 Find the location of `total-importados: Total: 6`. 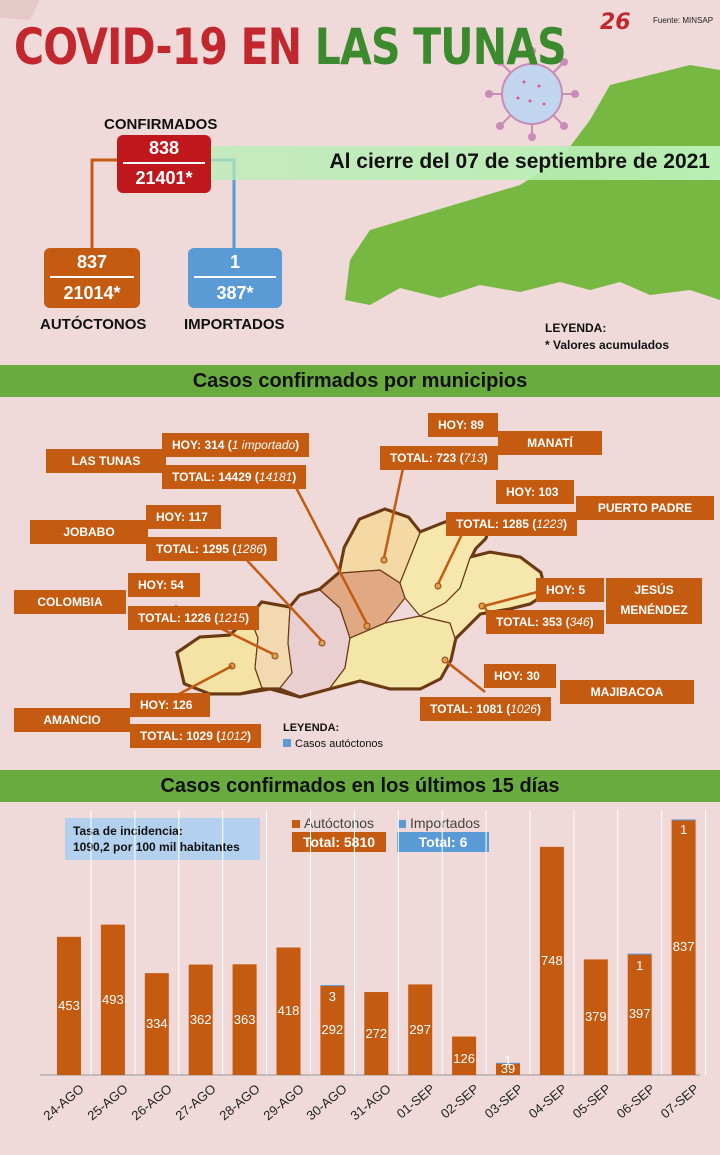

total-importados: Total: 6 is located at coordinates (443, 842).